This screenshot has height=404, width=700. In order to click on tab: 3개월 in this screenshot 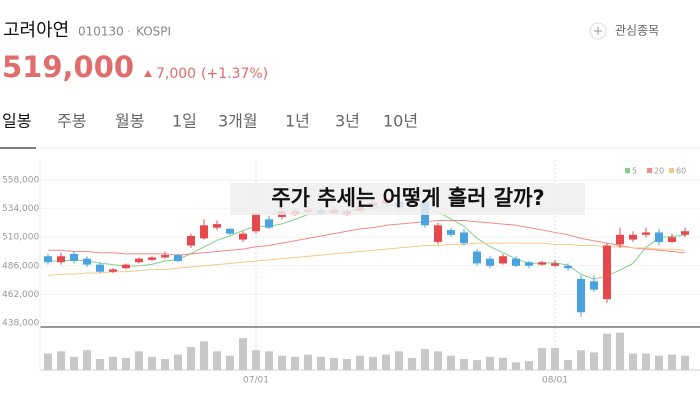, I will do `click(238, 121)`.